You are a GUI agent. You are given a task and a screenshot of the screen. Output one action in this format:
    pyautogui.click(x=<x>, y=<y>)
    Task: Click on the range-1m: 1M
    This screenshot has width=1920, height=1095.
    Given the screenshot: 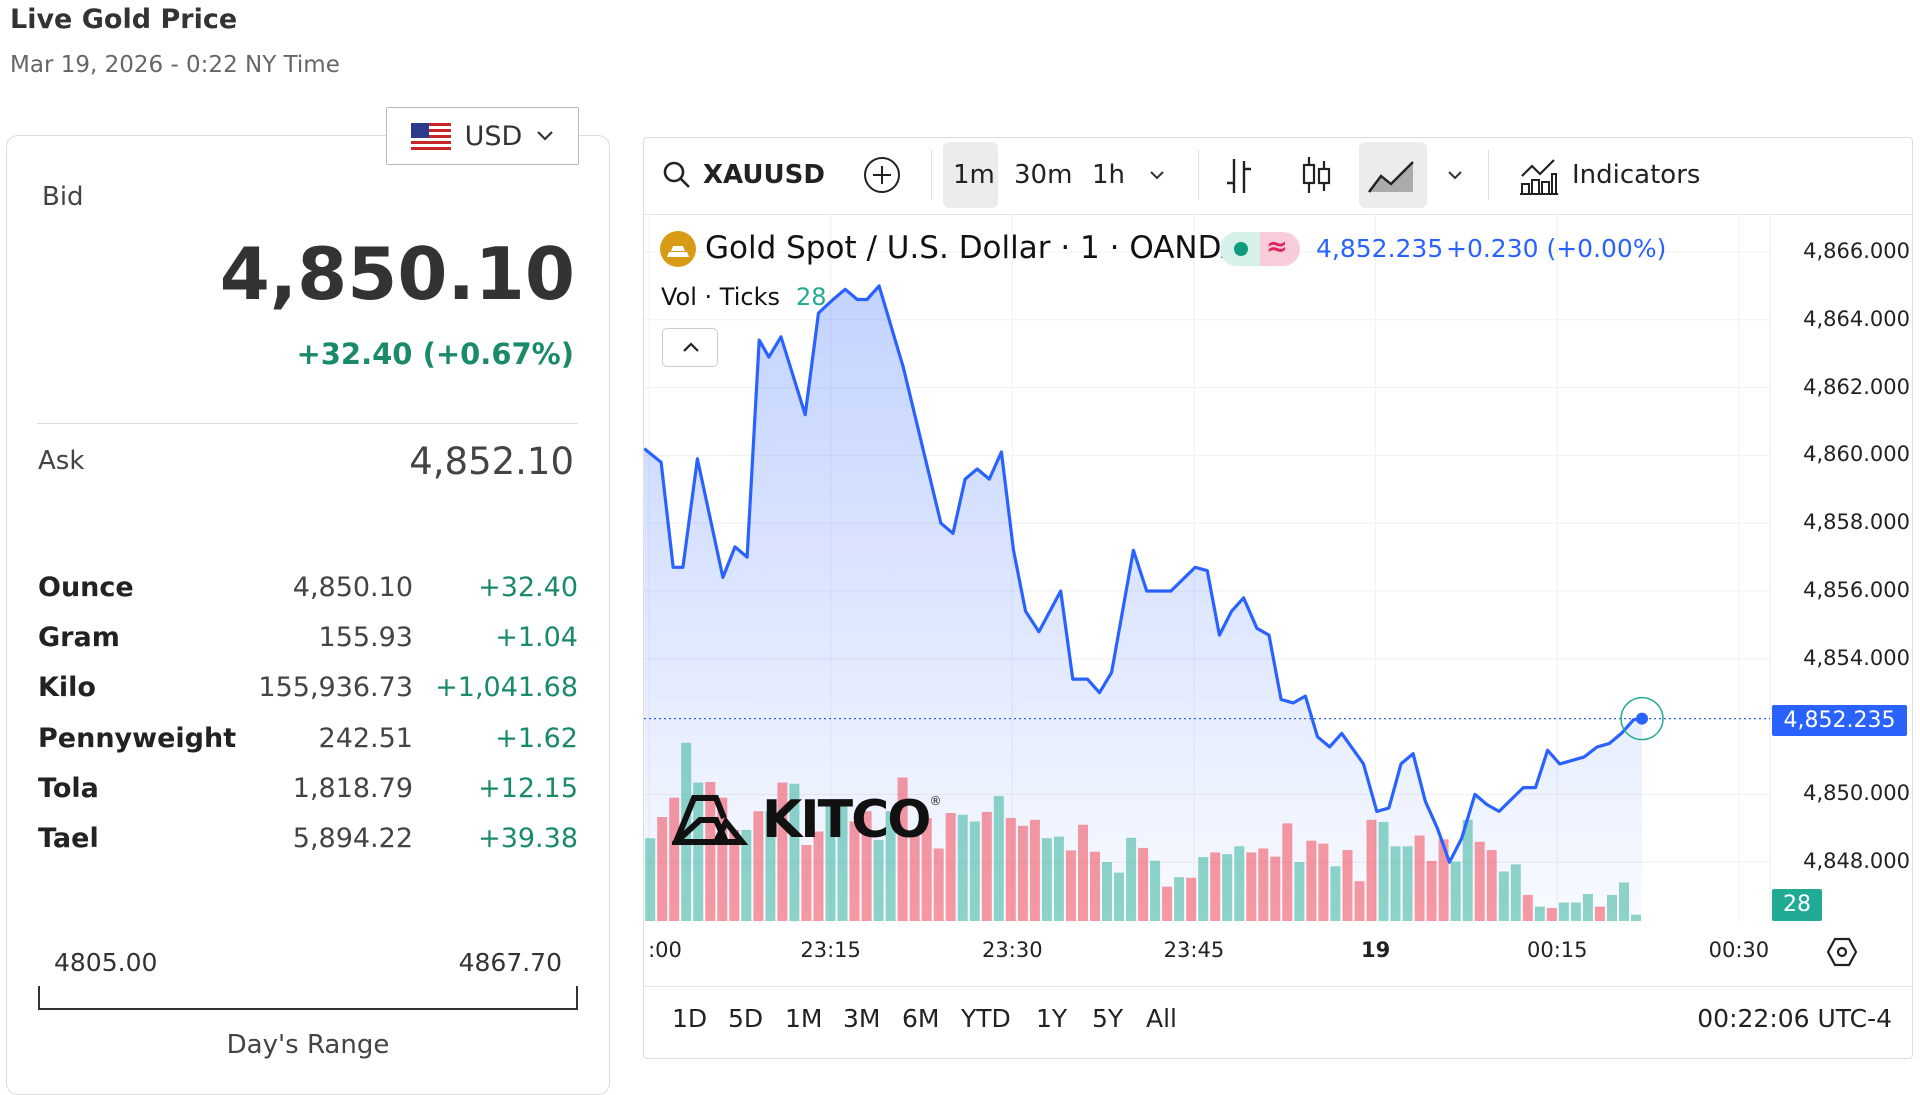 What is the action you would take?
    pyautogui.click(x=804, y=1018)
    